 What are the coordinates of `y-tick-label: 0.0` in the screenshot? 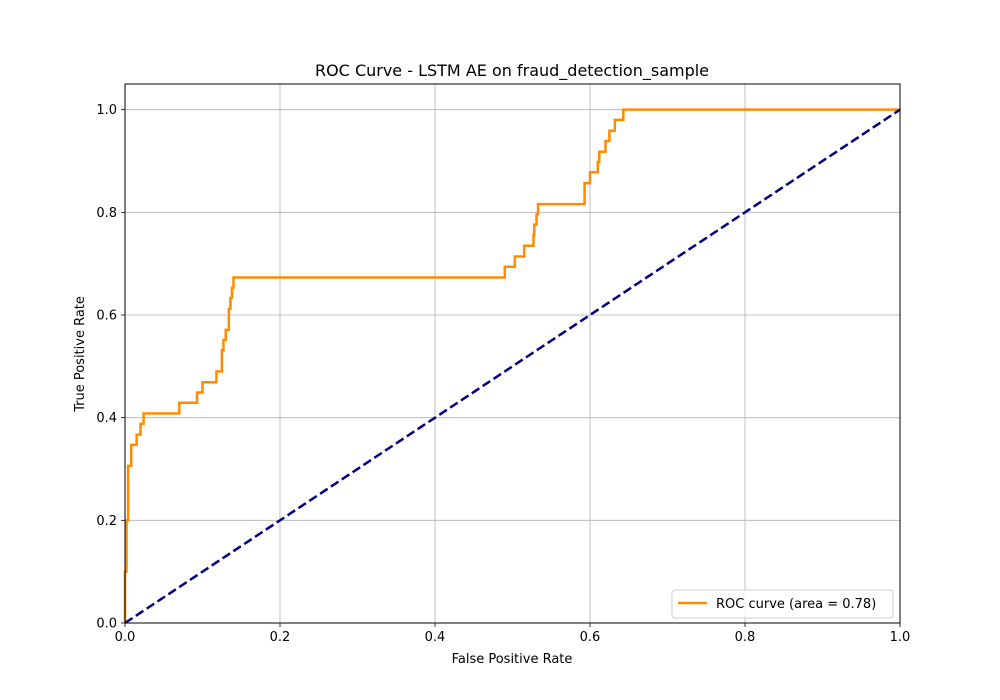 It's located at (106, 624).